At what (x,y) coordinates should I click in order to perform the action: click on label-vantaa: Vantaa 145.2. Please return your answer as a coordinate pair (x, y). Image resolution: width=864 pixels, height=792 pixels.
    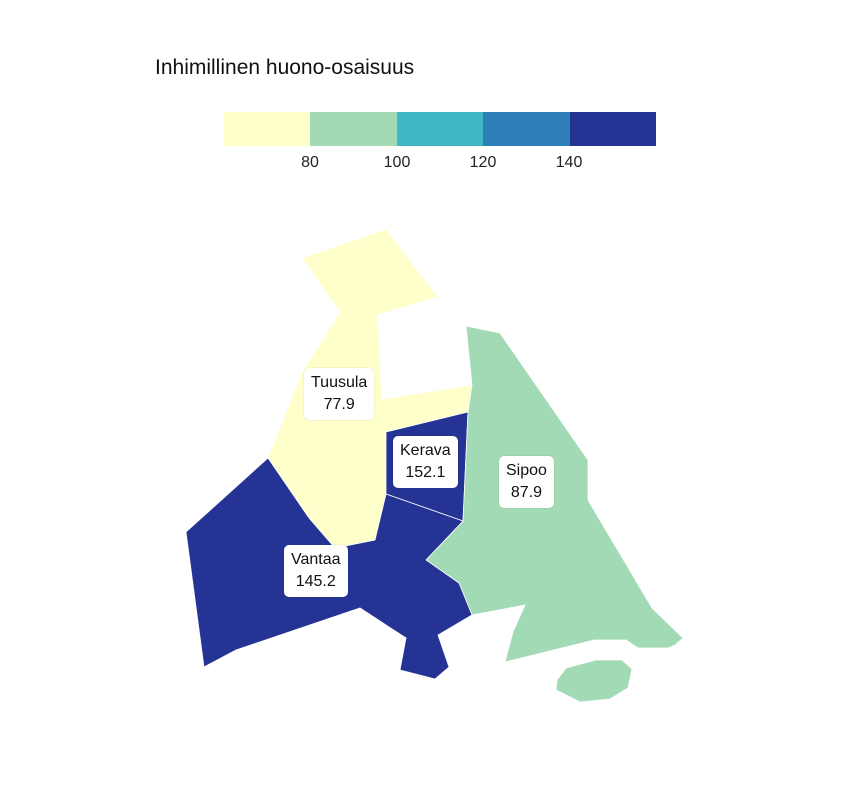
    Looking at the image, I should click on (316, 571).